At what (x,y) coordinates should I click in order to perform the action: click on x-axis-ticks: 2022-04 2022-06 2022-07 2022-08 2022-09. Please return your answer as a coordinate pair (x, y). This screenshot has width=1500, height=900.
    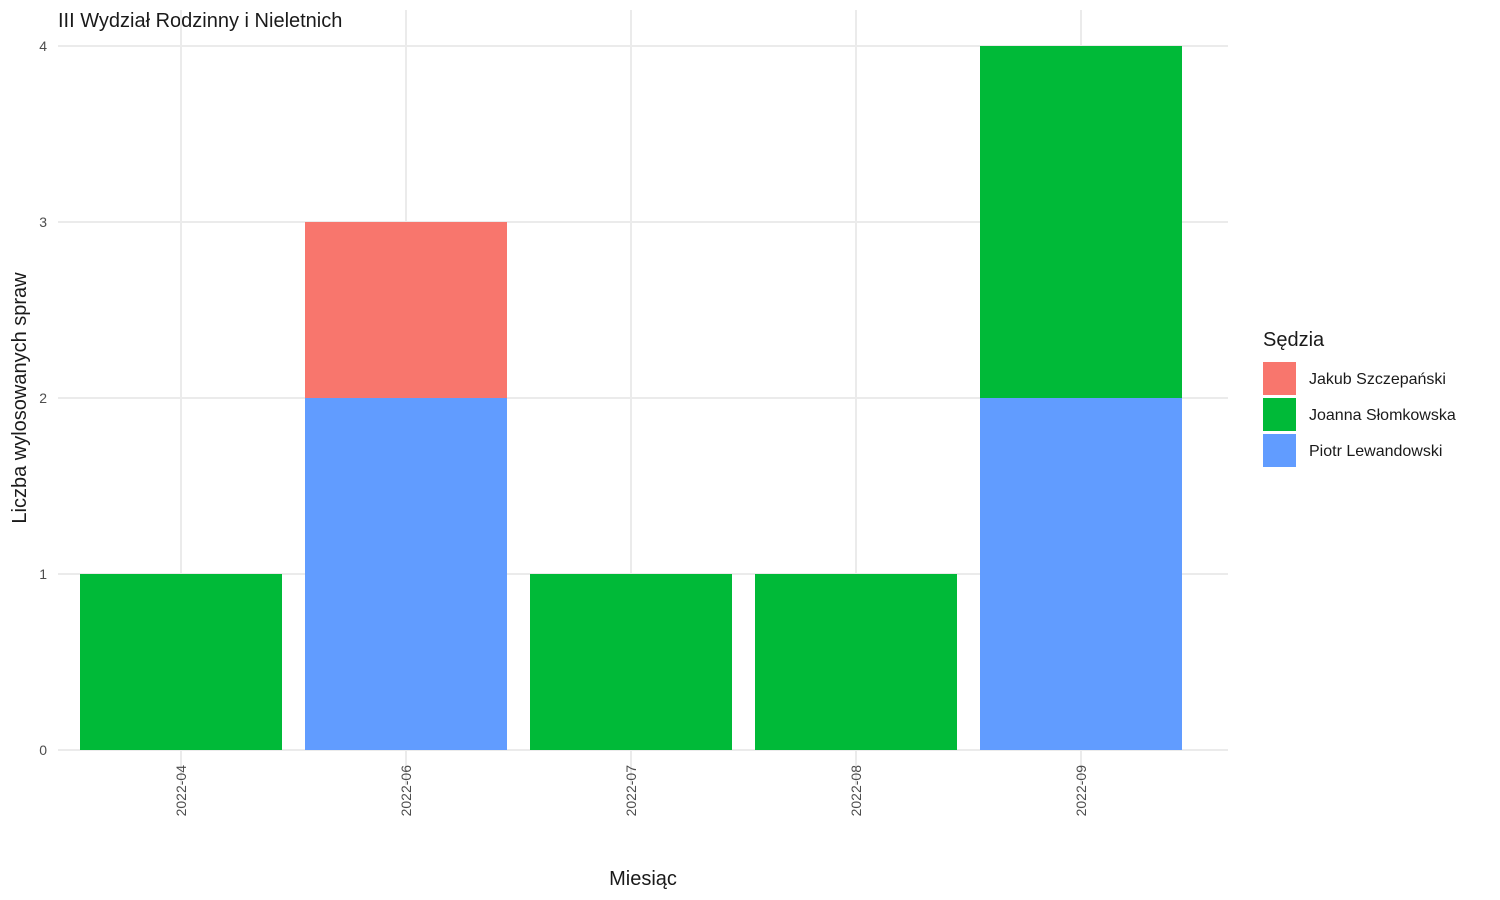
    Looking at the image, I should click on (631, 791).